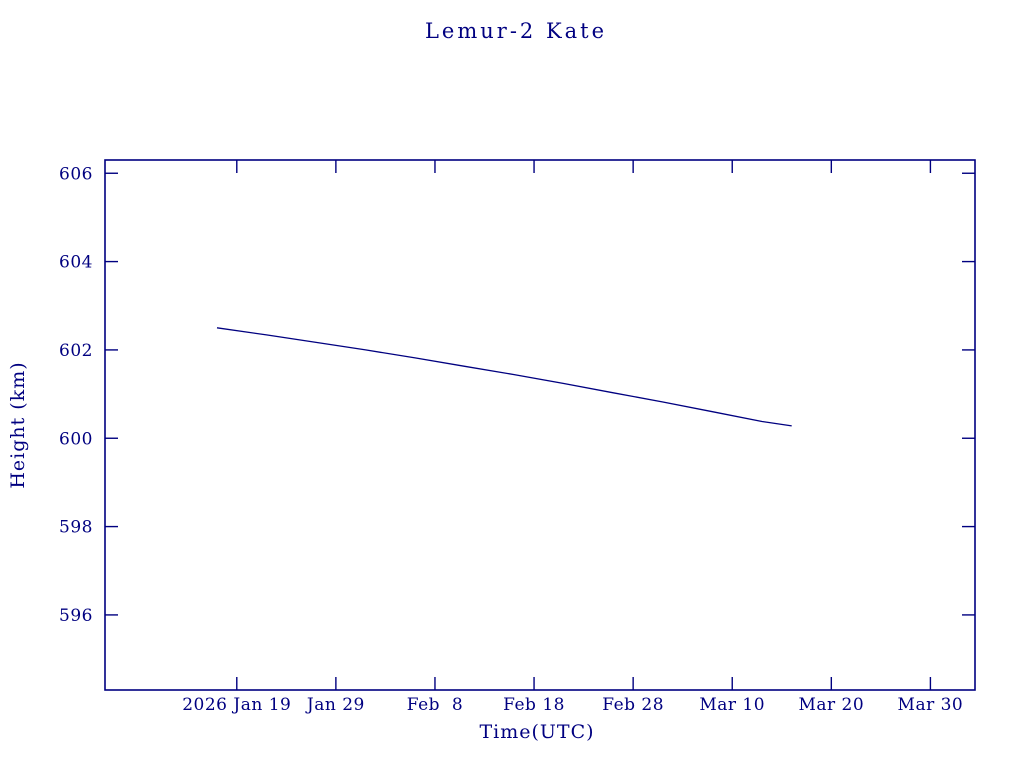  What do you see at coordinates (633, 705) in the screenshot?
I see `x-tick-label: Feb 28` at bounding box center [633, 705].